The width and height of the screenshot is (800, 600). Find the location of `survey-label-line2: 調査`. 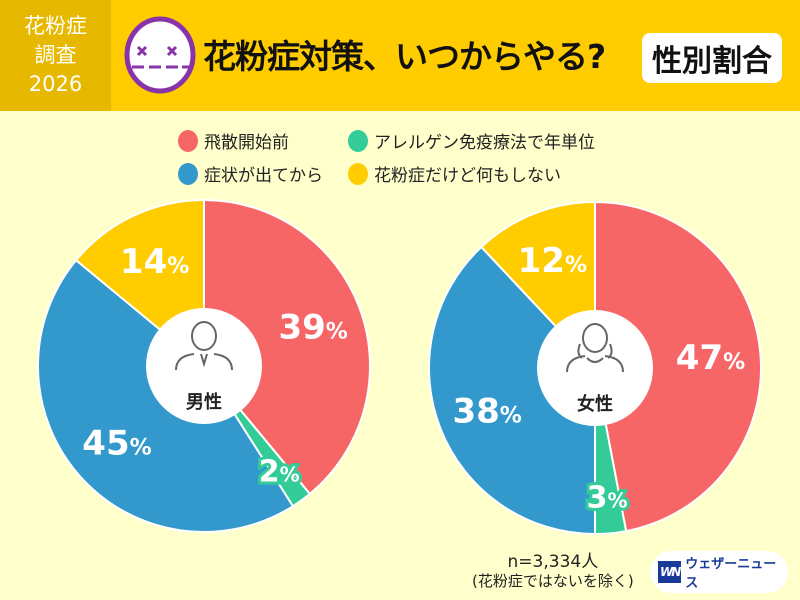

survey-label-line2: 調査 is located at coordinates (55, 55).